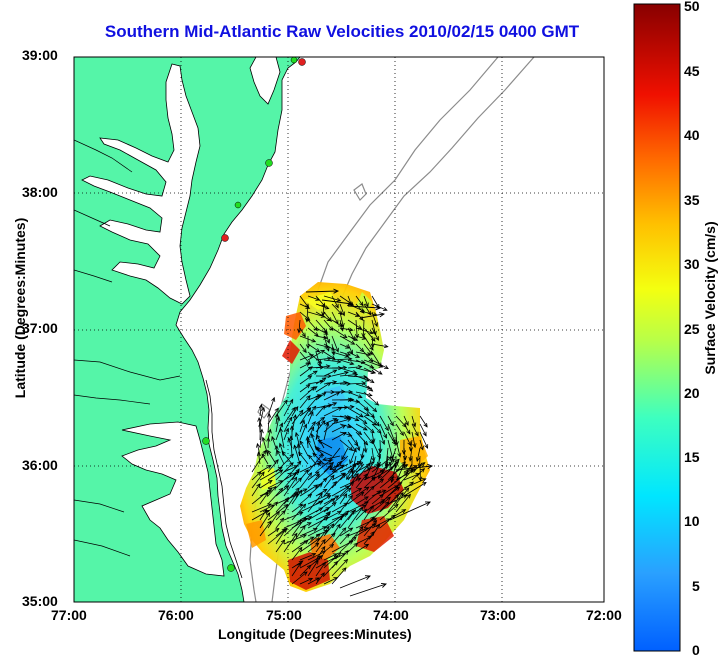  I want to click on velocity-vectors, so click(342, 442).